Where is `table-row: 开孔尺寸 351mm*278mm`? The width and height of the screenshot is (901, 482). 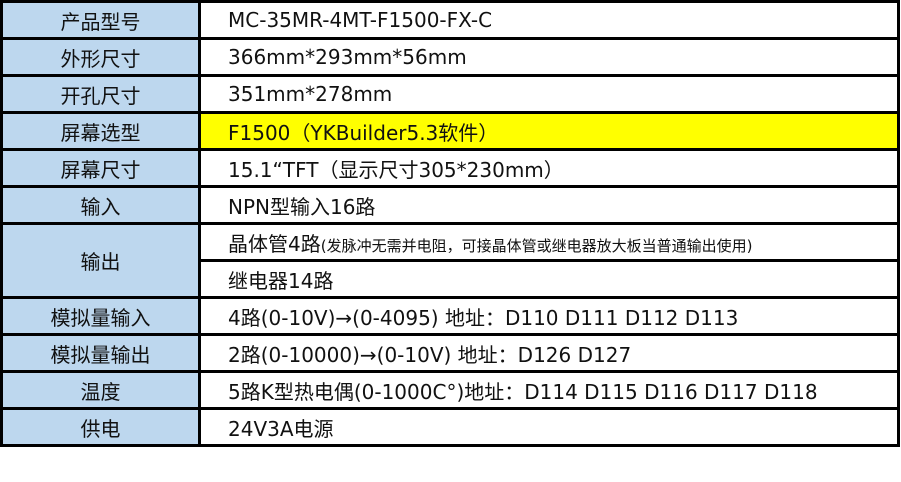
table-row: 开孔尺寸 351mm*278mm is located at coordinates (450, 94).